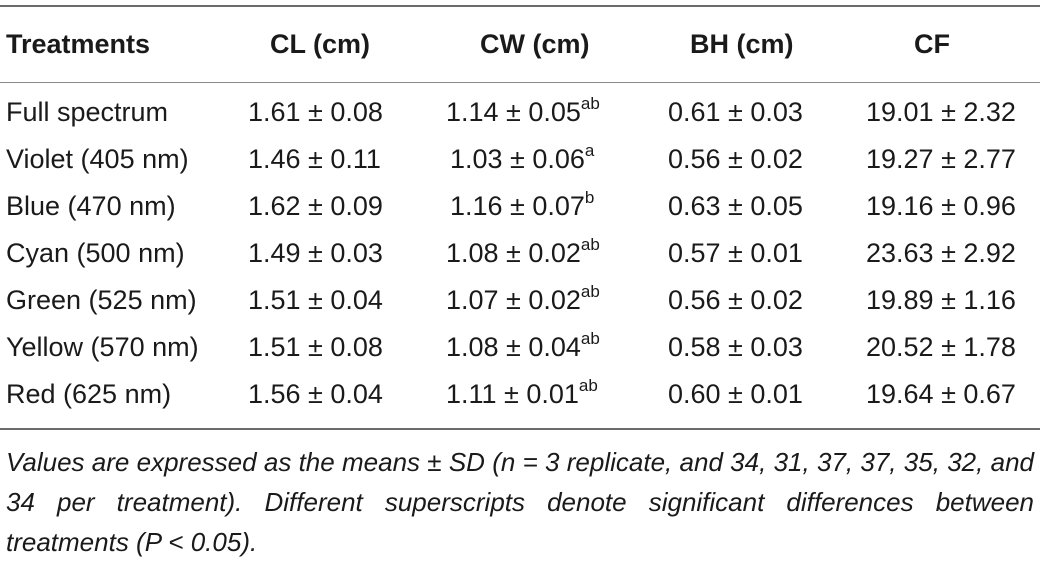 The image size is (1040, 562). I want to click on cell-cf: 23.63 ± 2.92, so click(941, 253).